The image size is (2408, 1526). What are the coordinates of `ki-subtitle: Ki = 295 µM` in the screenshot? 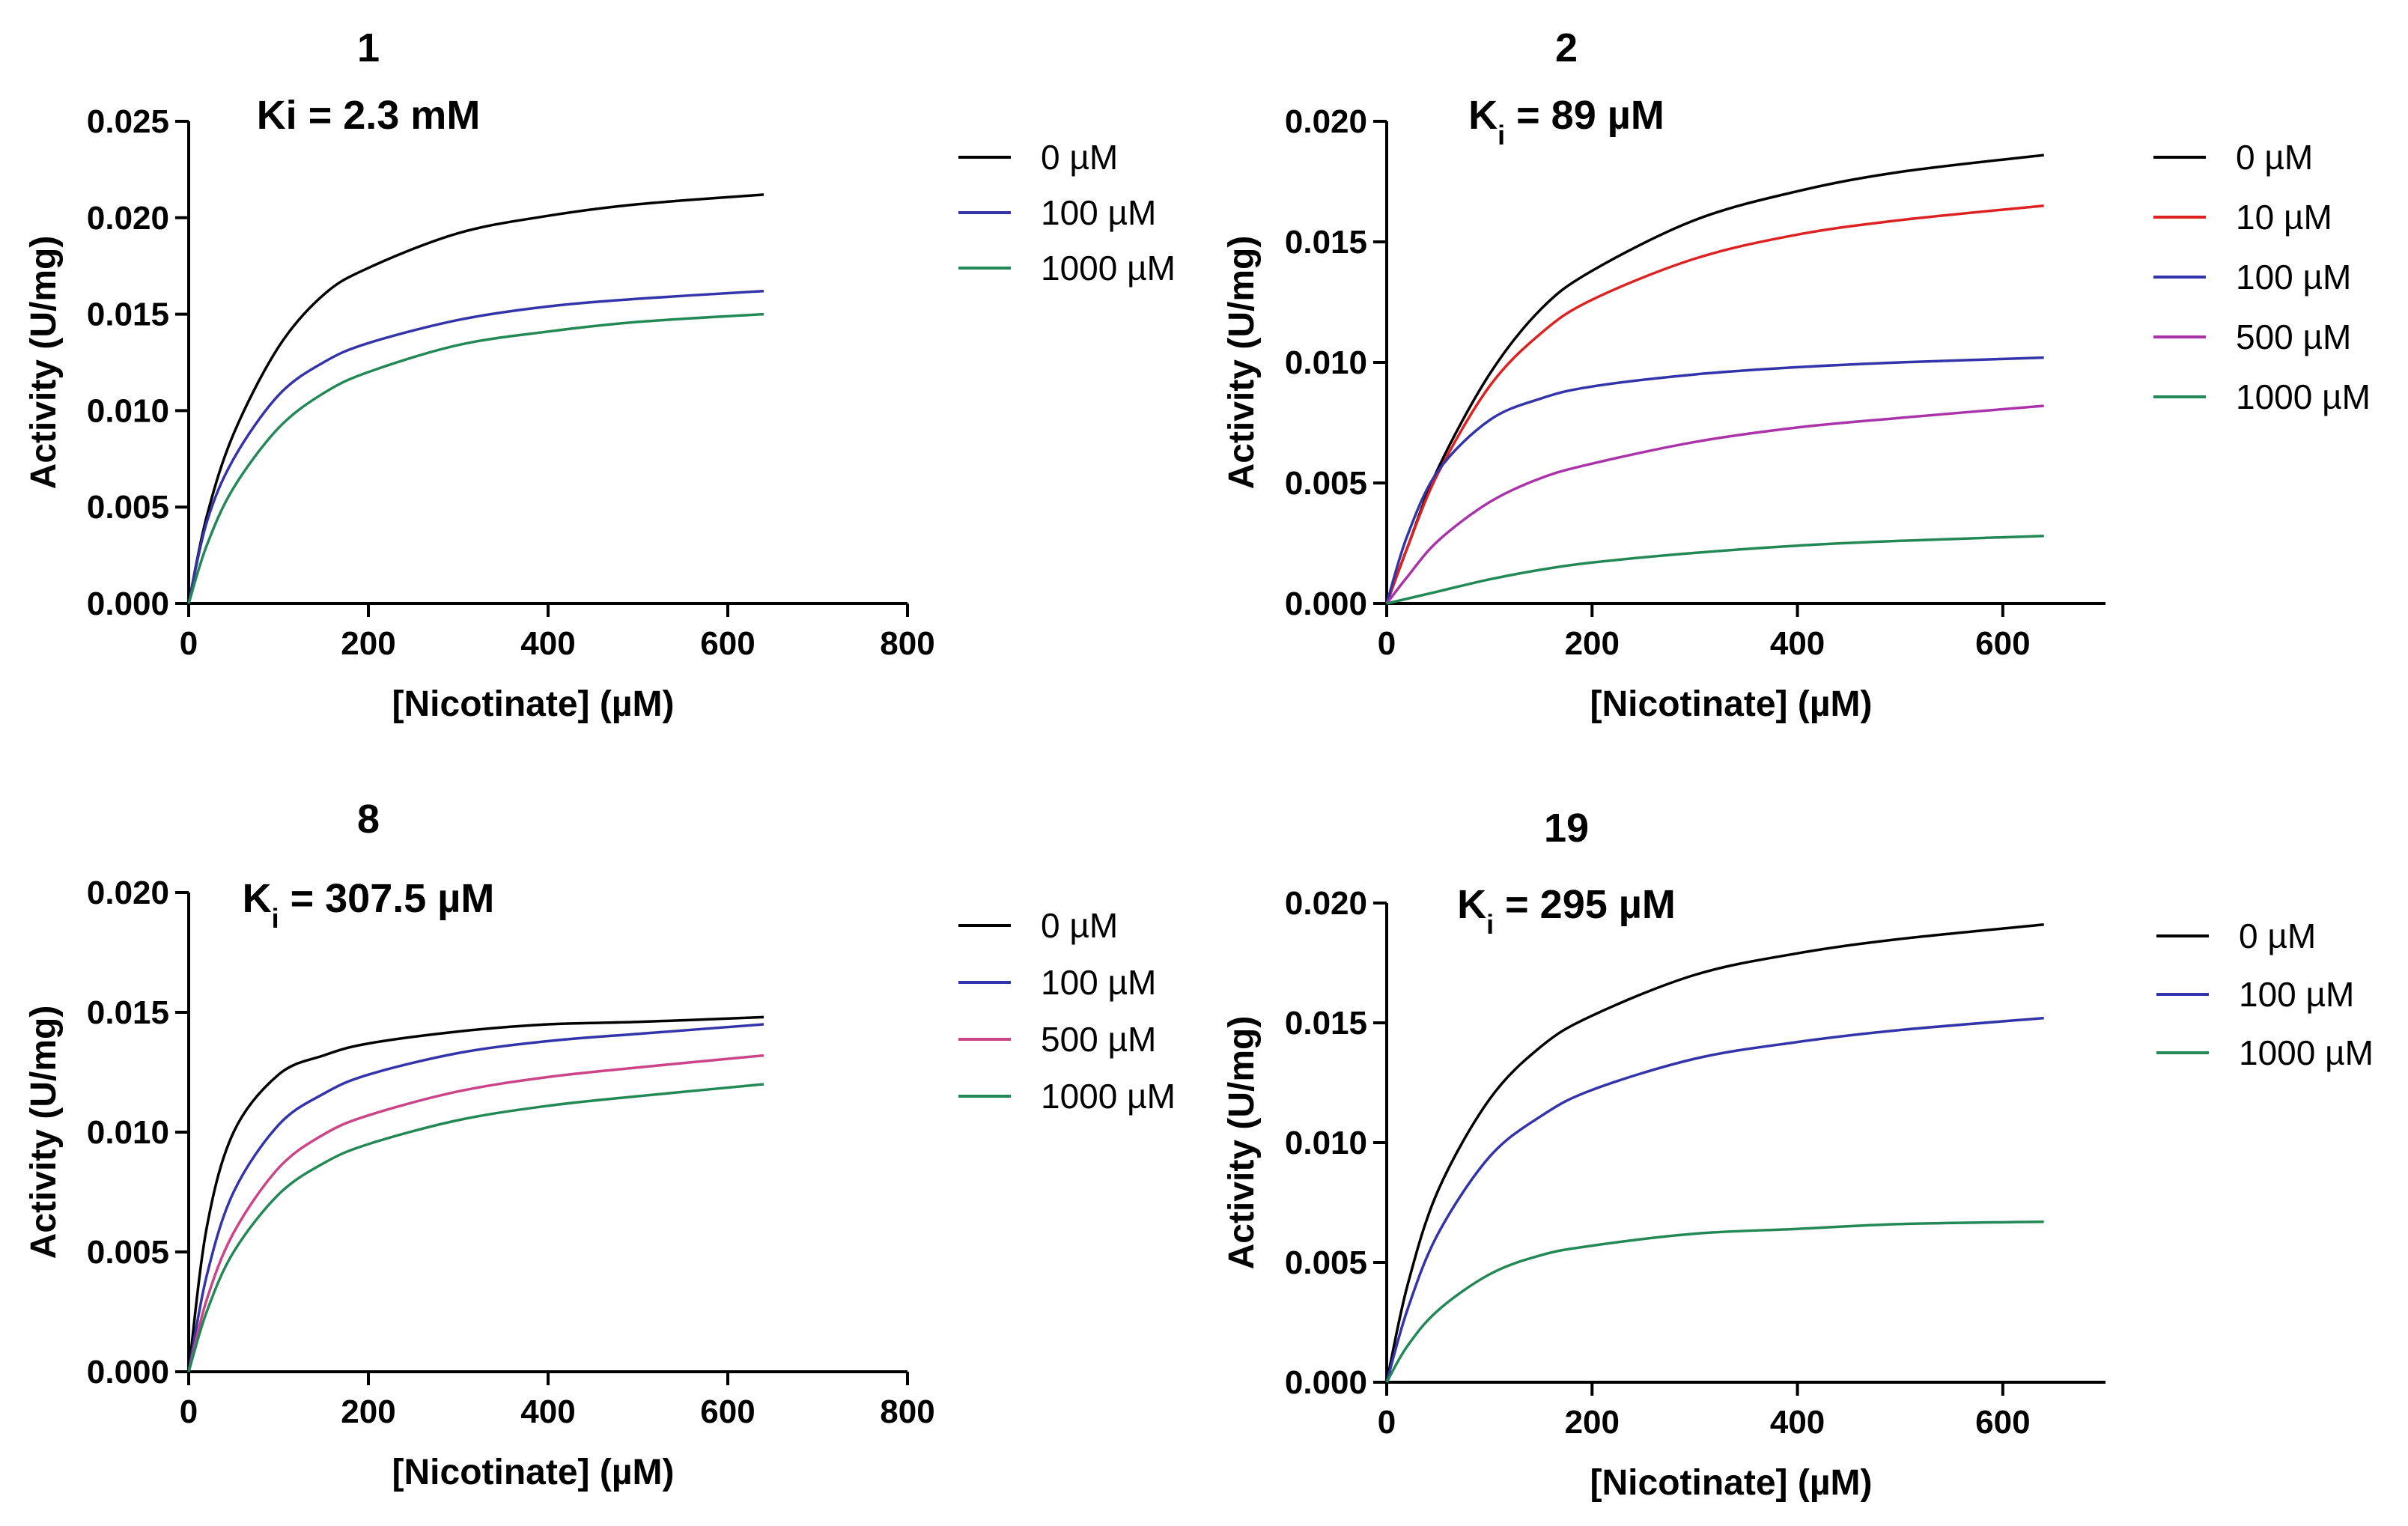 It's located at (1566, 911).